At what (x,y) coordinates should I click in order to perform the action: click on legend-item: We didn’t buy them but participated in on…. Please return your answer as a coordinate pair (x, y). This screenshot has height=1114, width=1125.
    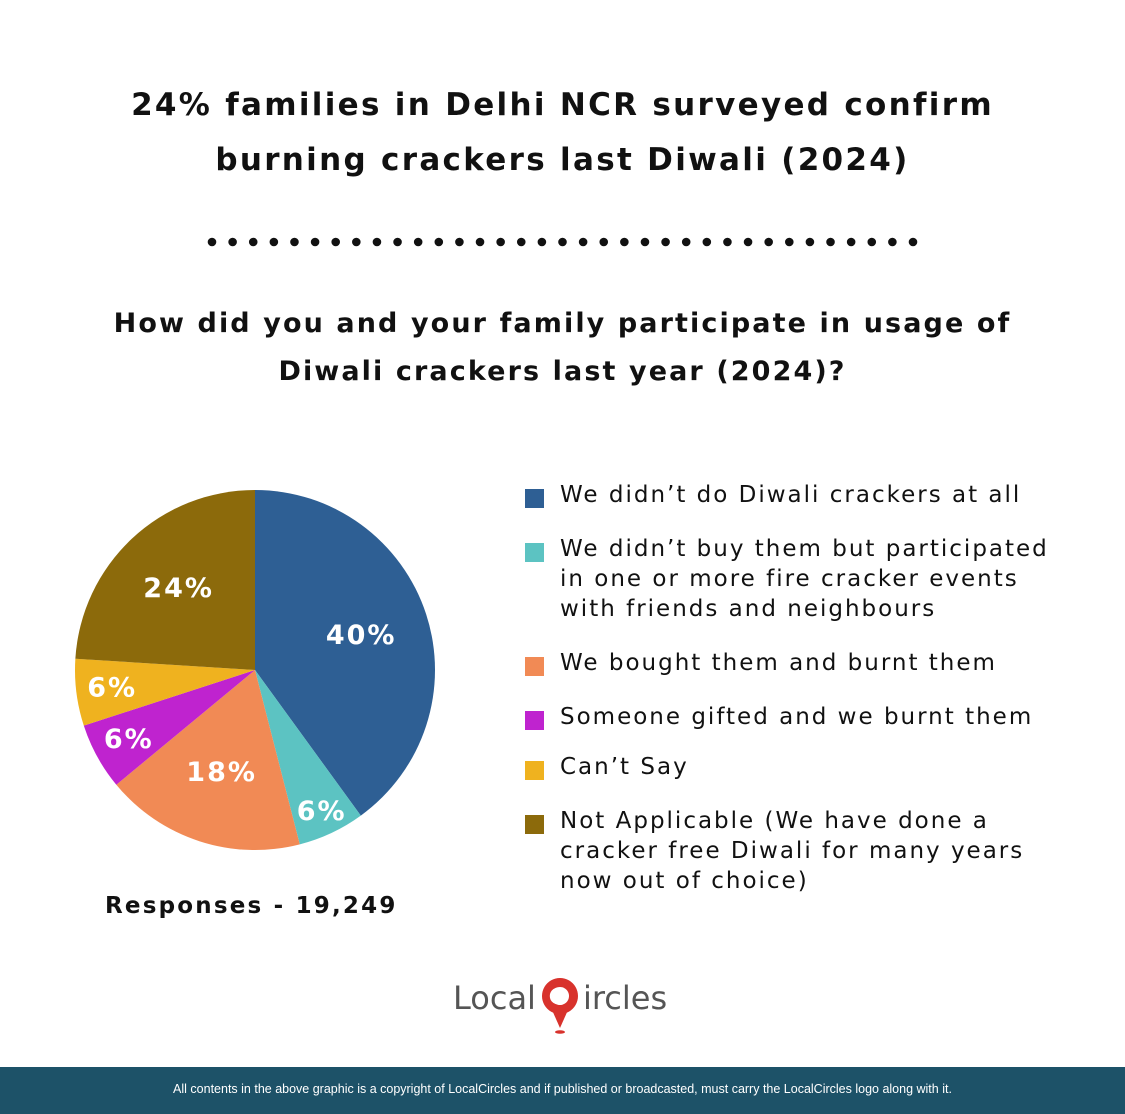
    Looking at the image, I should click on (810, 579).